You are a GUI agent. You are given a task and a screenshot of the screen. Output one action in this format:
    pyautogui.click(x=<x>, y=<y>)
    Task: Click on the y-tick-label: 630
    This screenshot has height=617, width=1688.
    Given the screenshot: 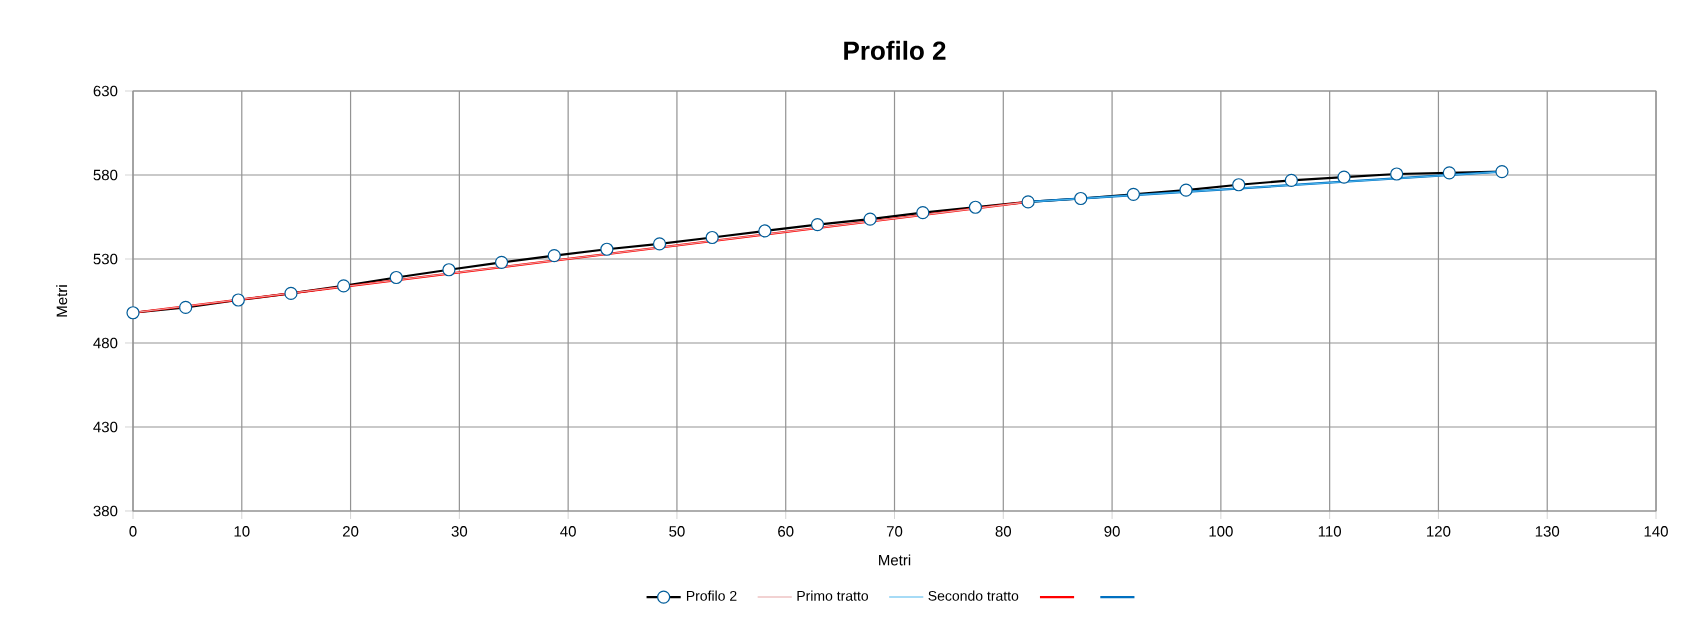 What is the action you would take?
    pyautogui.click(x=105, y=91)
    